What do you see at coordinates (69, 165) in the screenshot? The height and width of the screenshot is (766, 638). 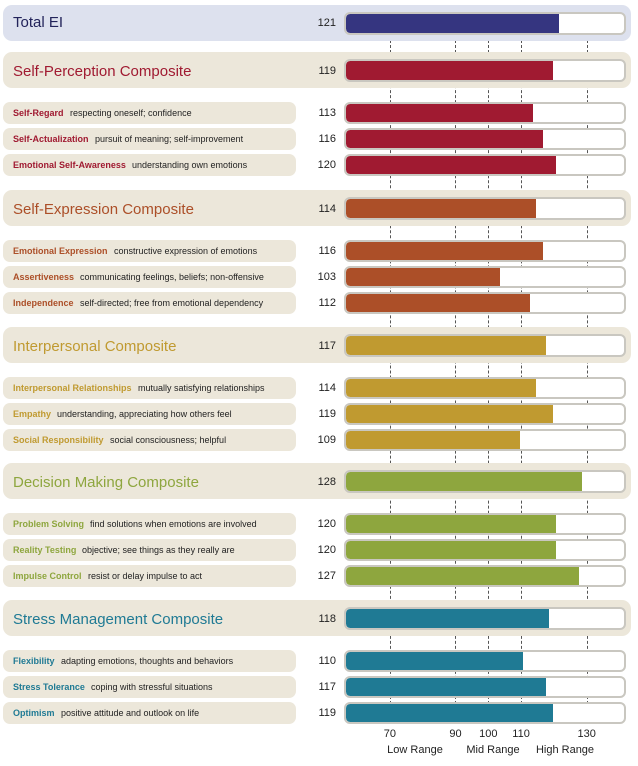 I see `subscale-name: Emotional Self-Awareness` at bounding box center [69, 165].